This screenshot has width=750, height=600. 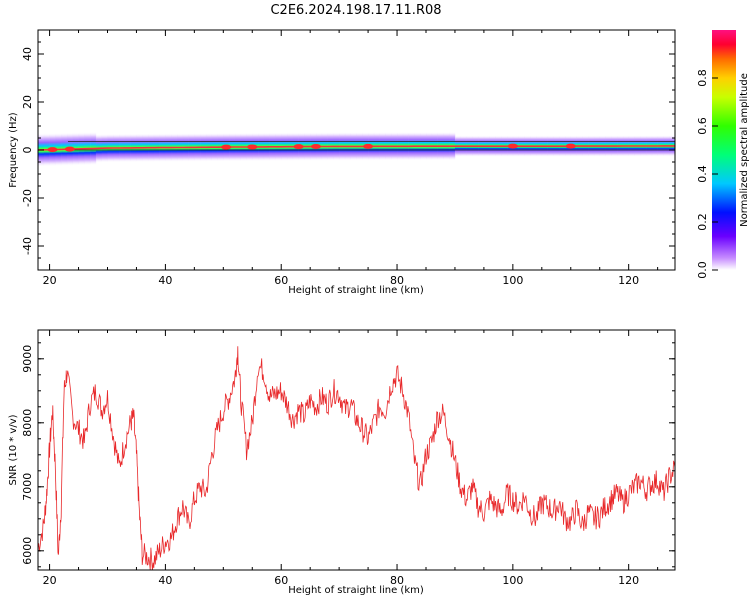 I want to click on spectrogram-y-tick-label: -20, so click(x=27, y=198).